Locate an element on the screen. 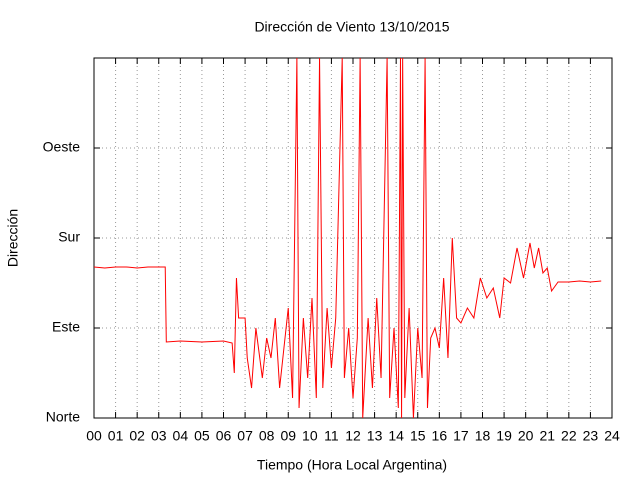  x-tick-label: 20 is located at coordinates (526, 436).